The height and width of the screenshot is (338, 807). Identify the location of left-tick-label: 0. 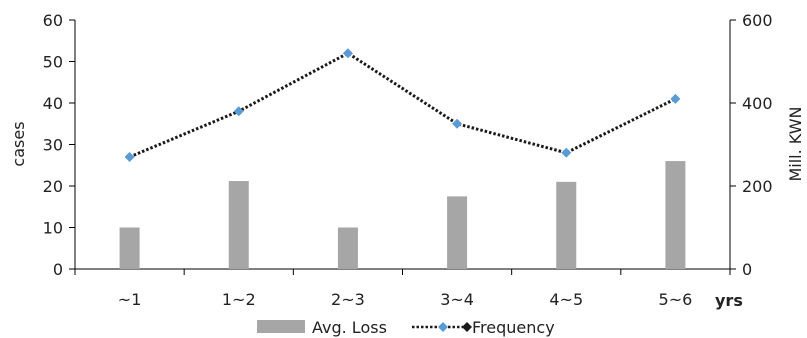
(58, 269).